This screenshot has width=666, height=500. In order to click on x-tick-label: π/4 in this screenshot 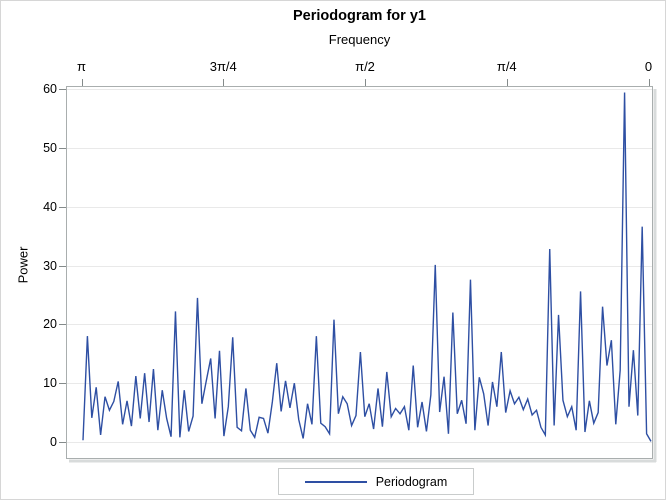, I will do `click(506, 66)`.